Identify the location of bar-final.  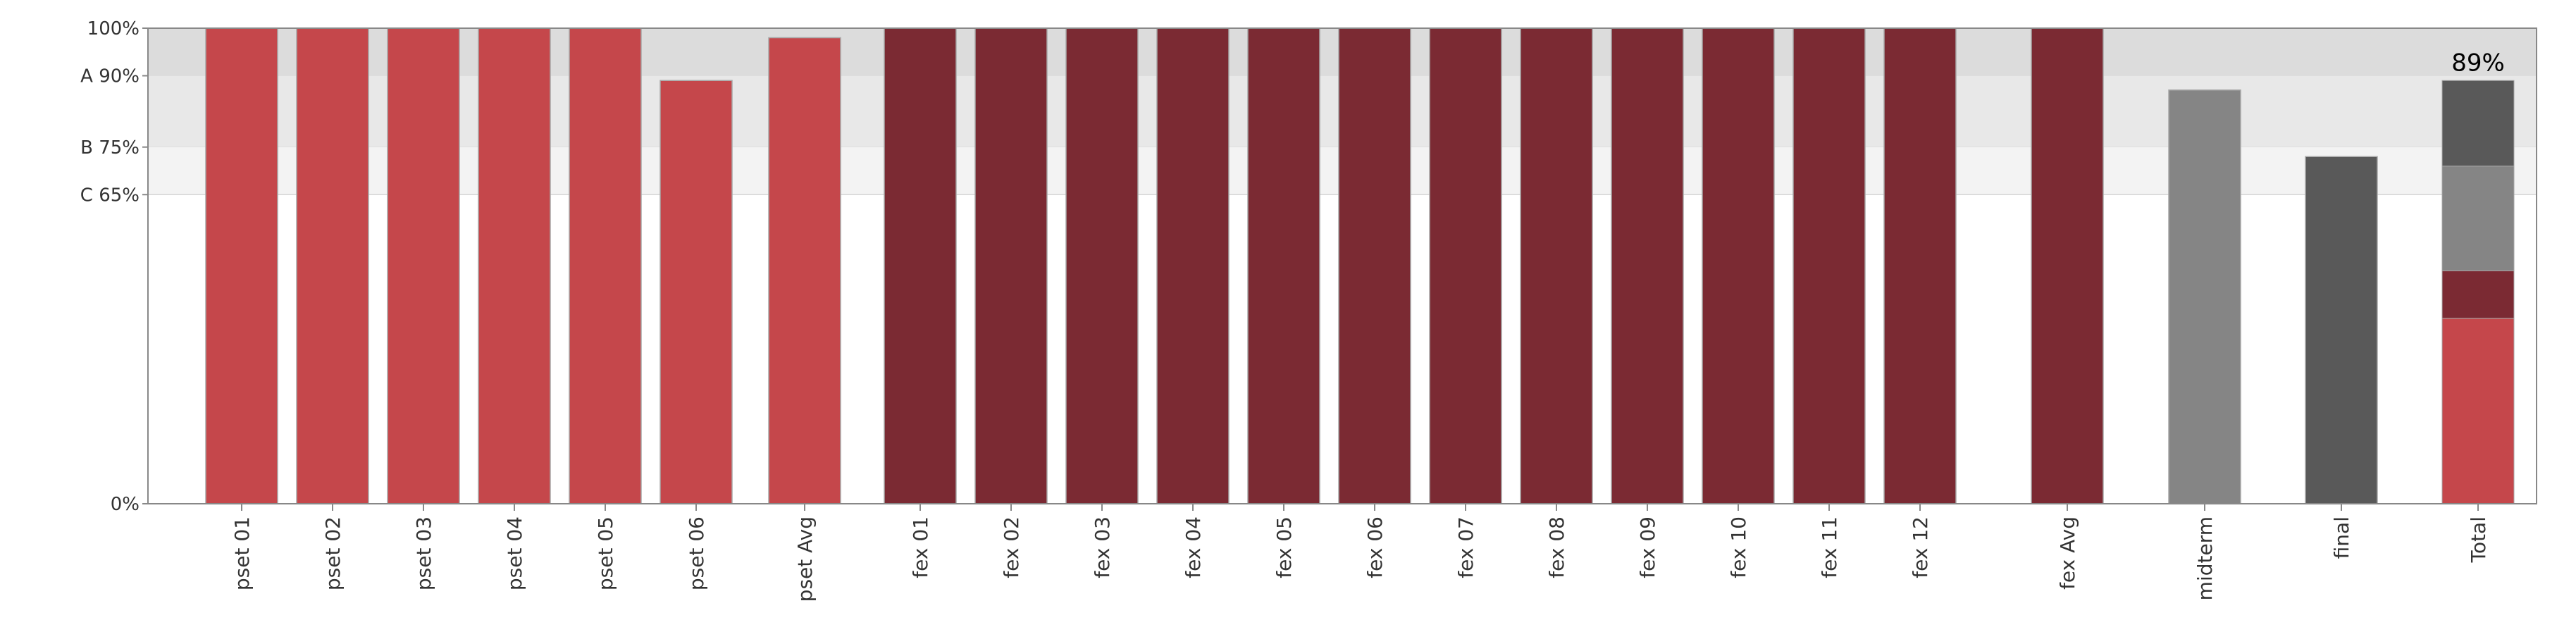
(2341, 330).